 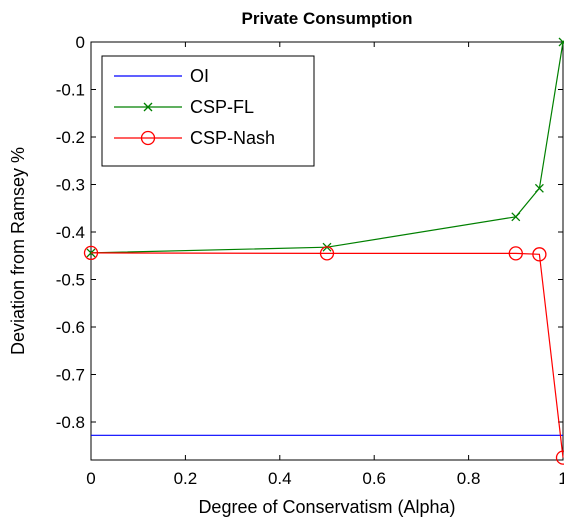 I want to click on x-tick-label: 0.8, so click(x=469, y=478).